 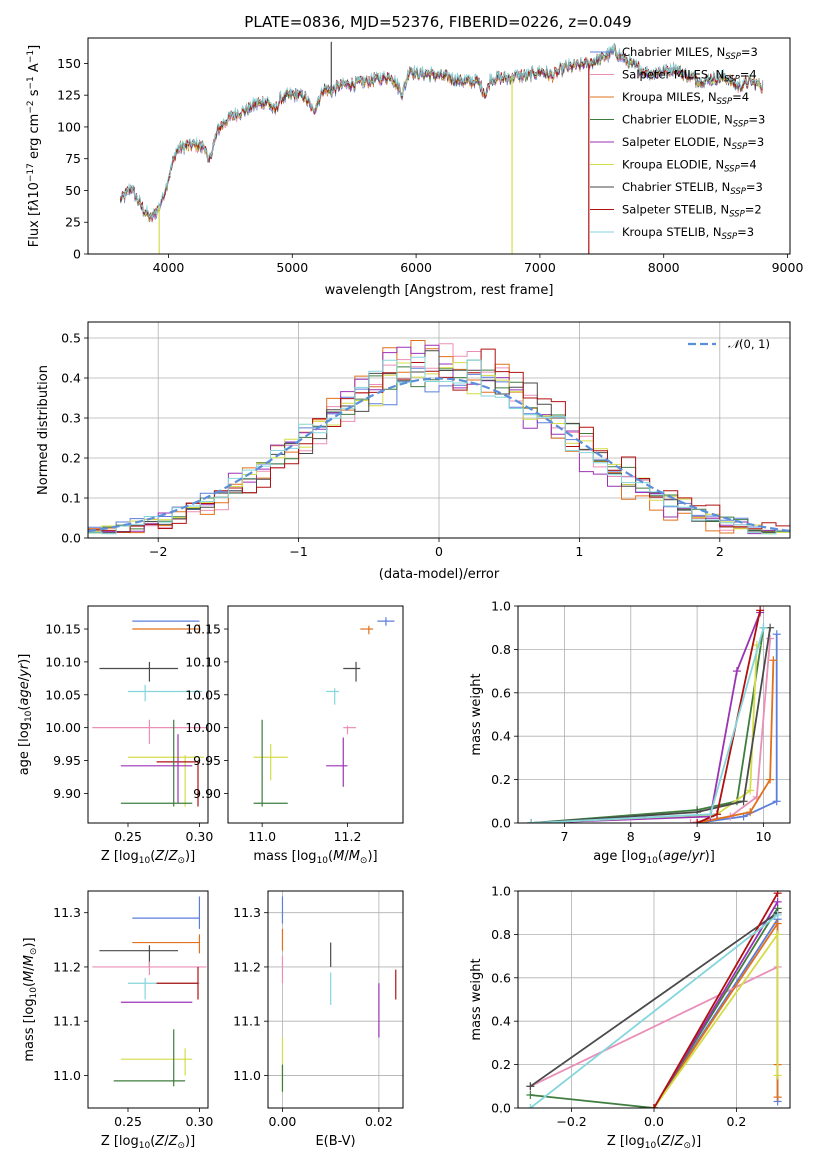 What do you see at coordinates (67, 1021) in the screenshot?
I see `y-tick-label: 11.1` at bounding box center [67, 1021].